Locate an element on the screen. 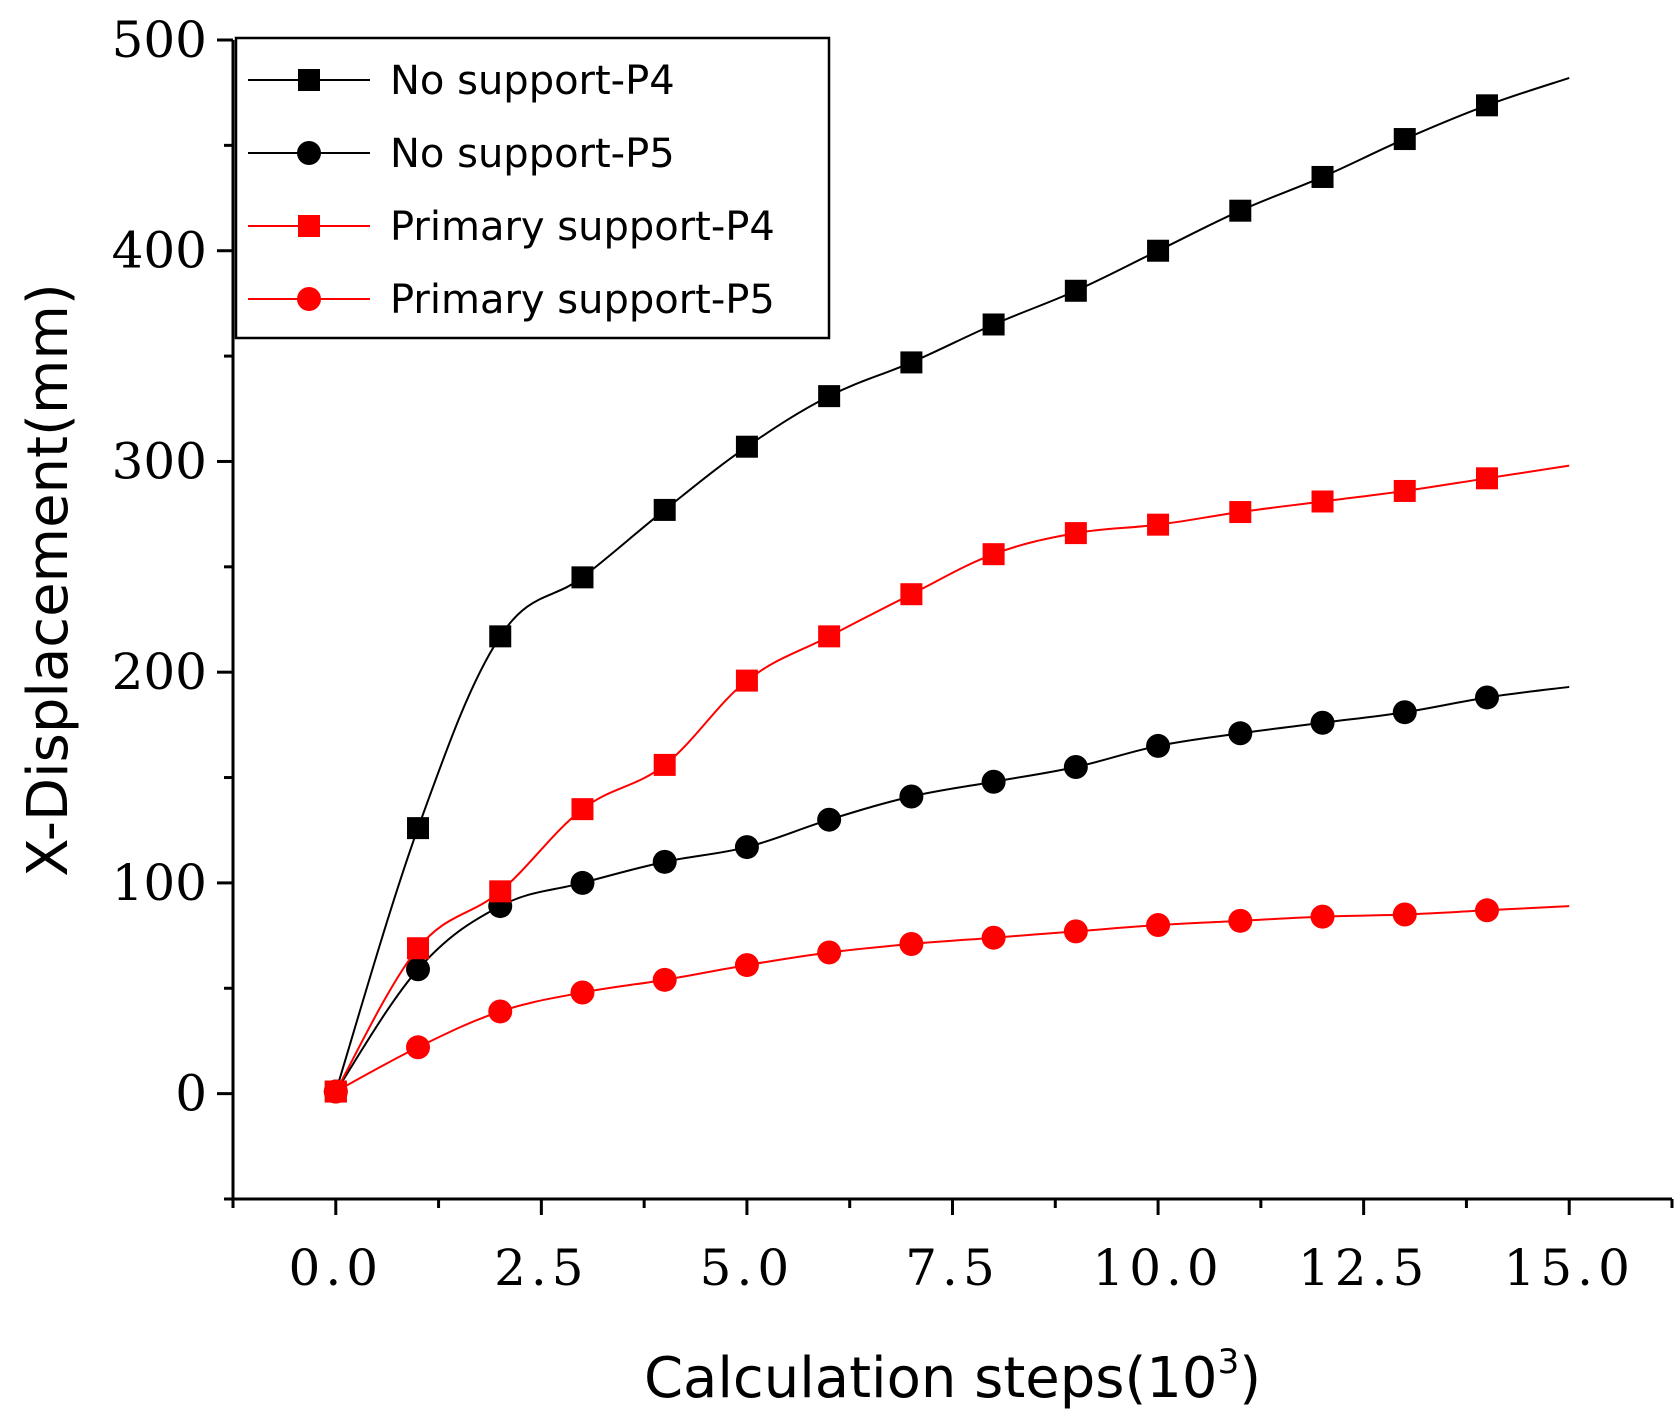  y-tick-label: 400 is located at coordinates (159, 251).